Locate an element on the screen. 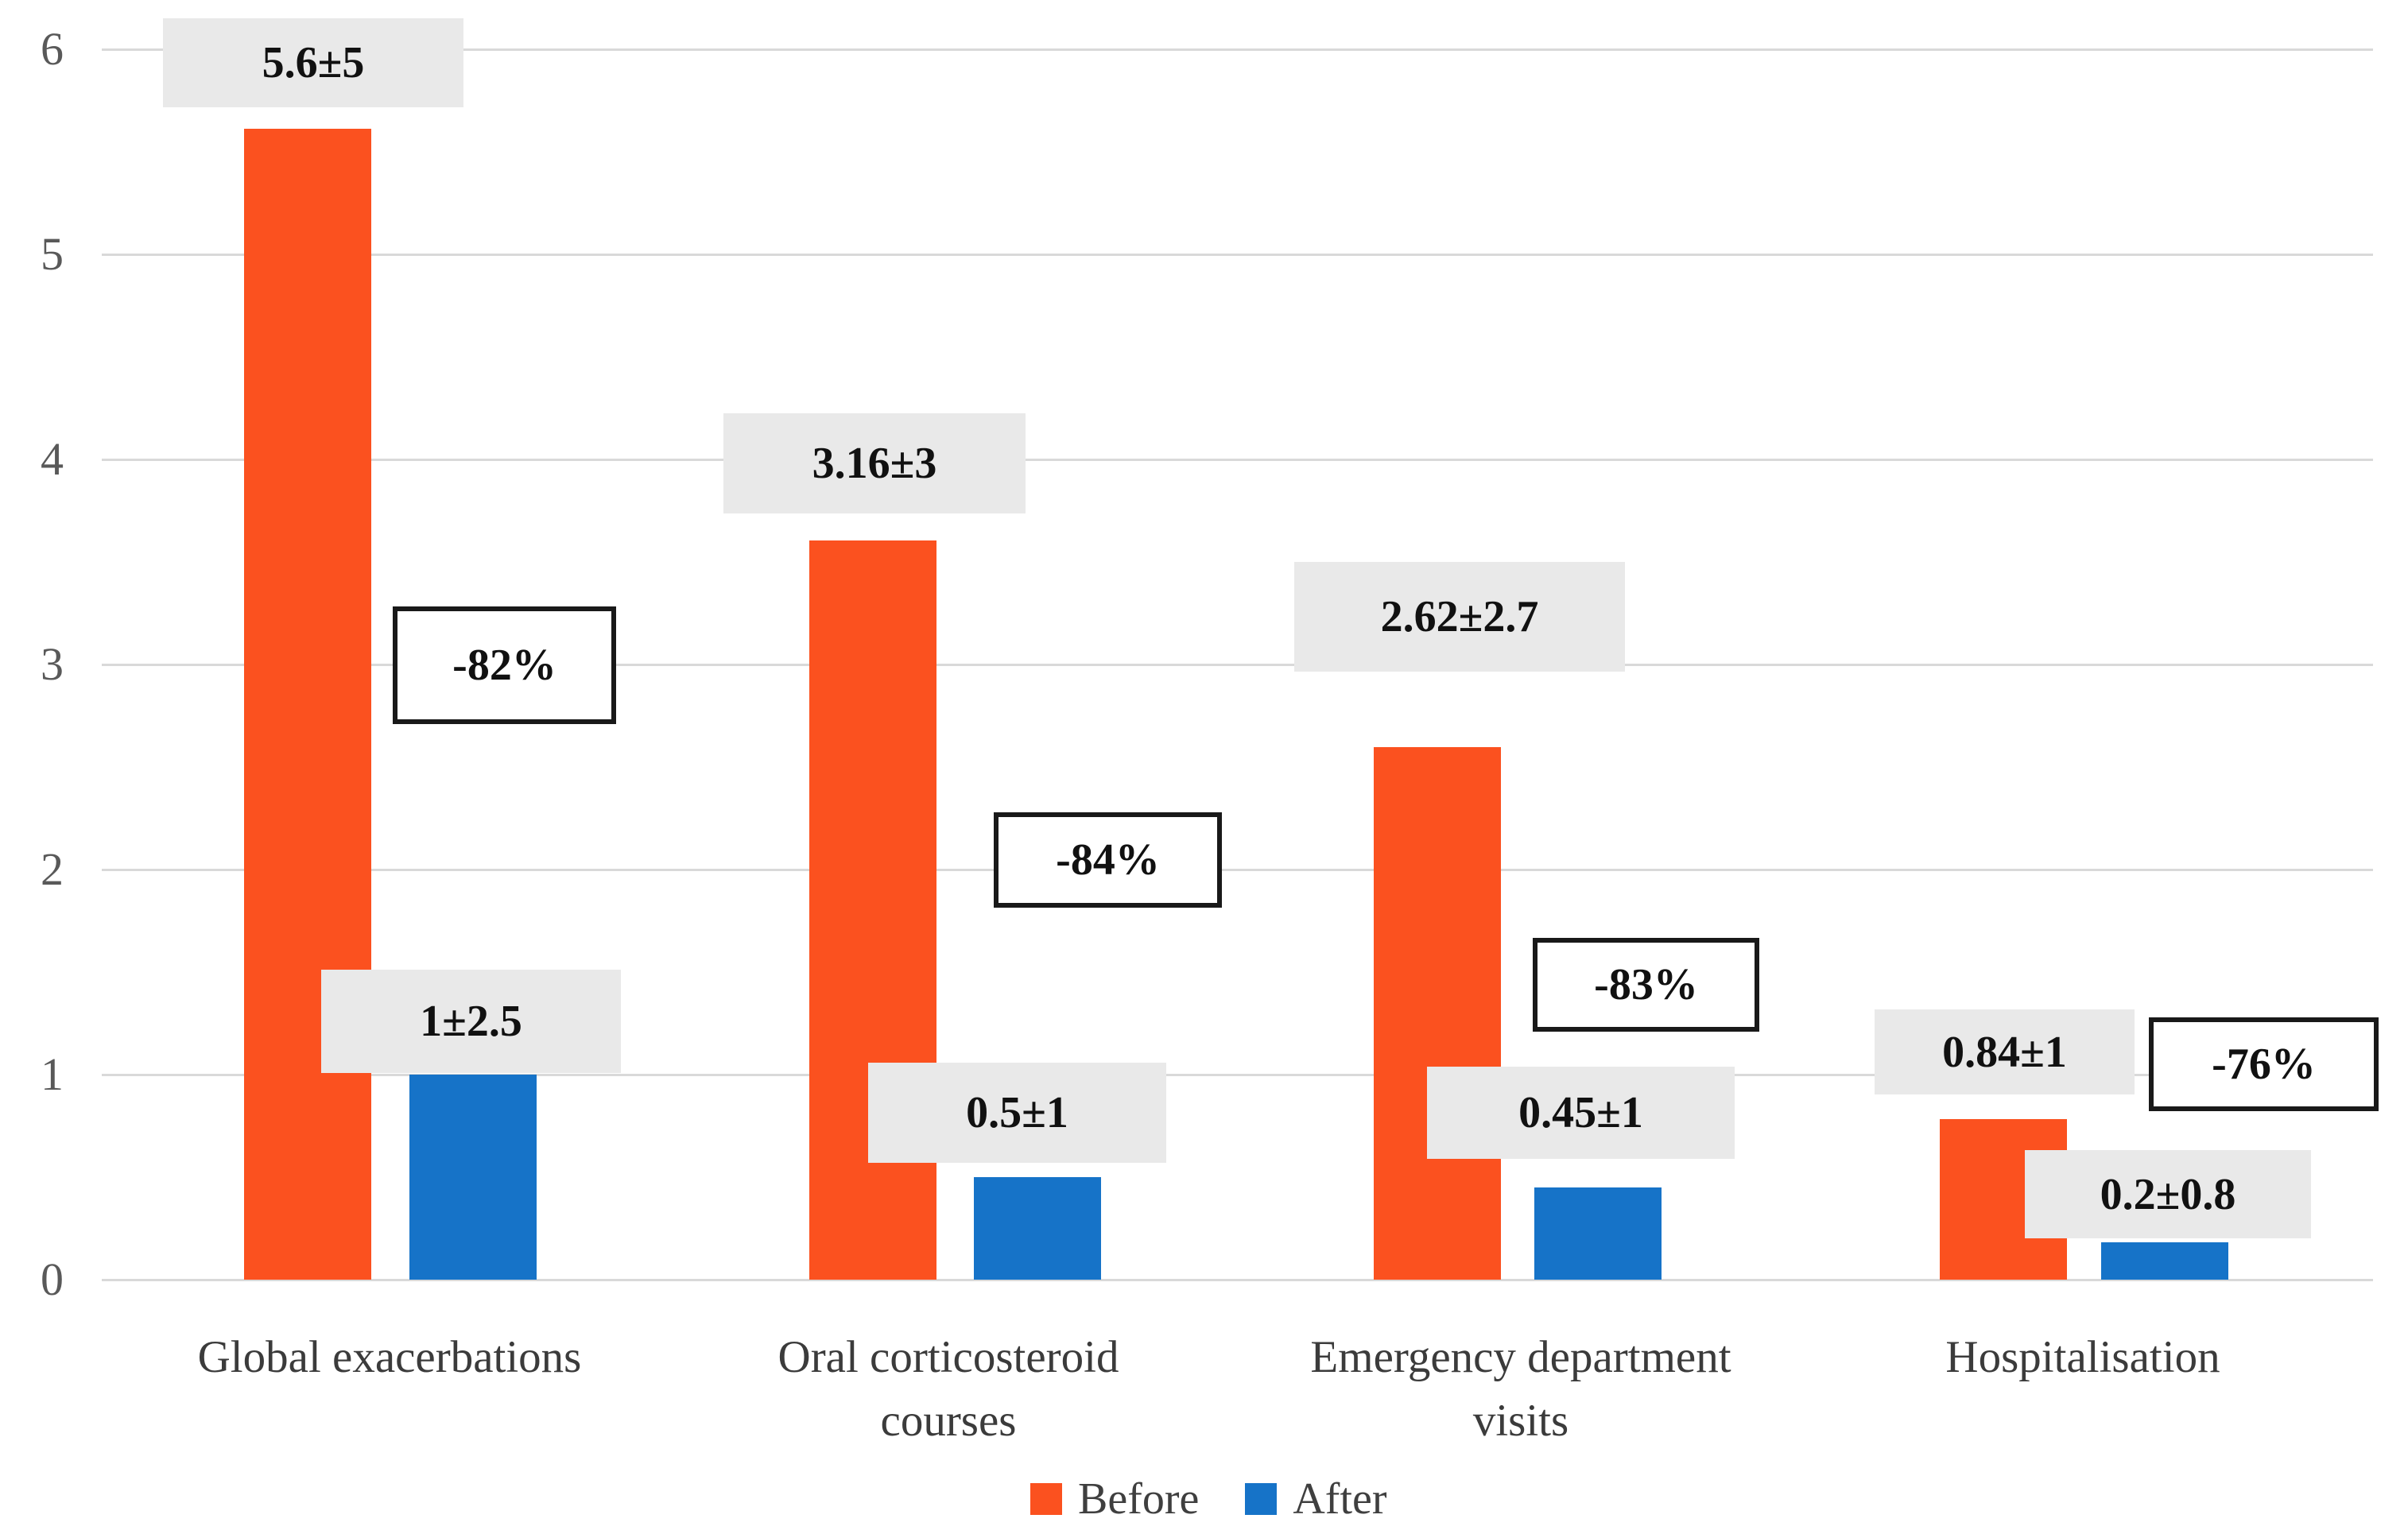 The image size is (2408, 1534). y-tick-label-6: 6 is located at coordinates (53, 49).